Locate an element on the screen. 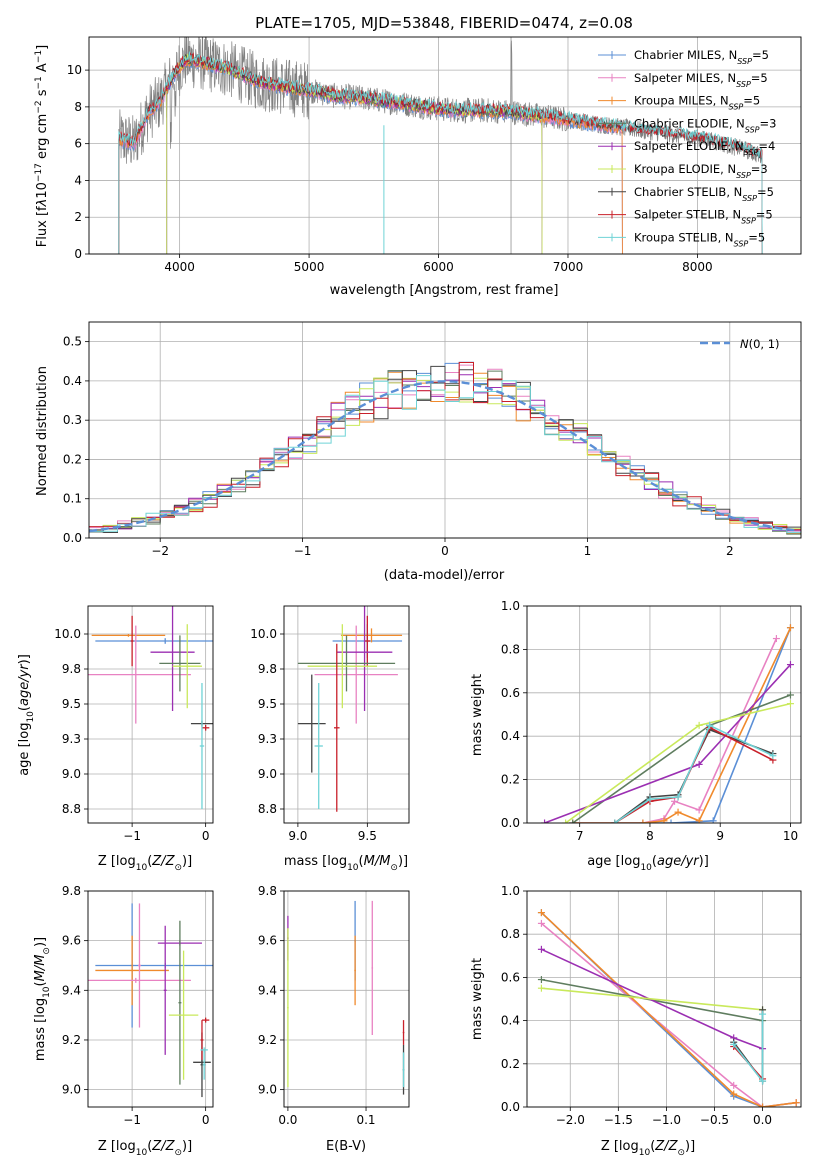 The image size is (819, 1170). weight-vs-age-axes: 7 8 9 10 0.0 0.2 0.4 0.6 0.8 1.0 is located at coordinates (651, 721).